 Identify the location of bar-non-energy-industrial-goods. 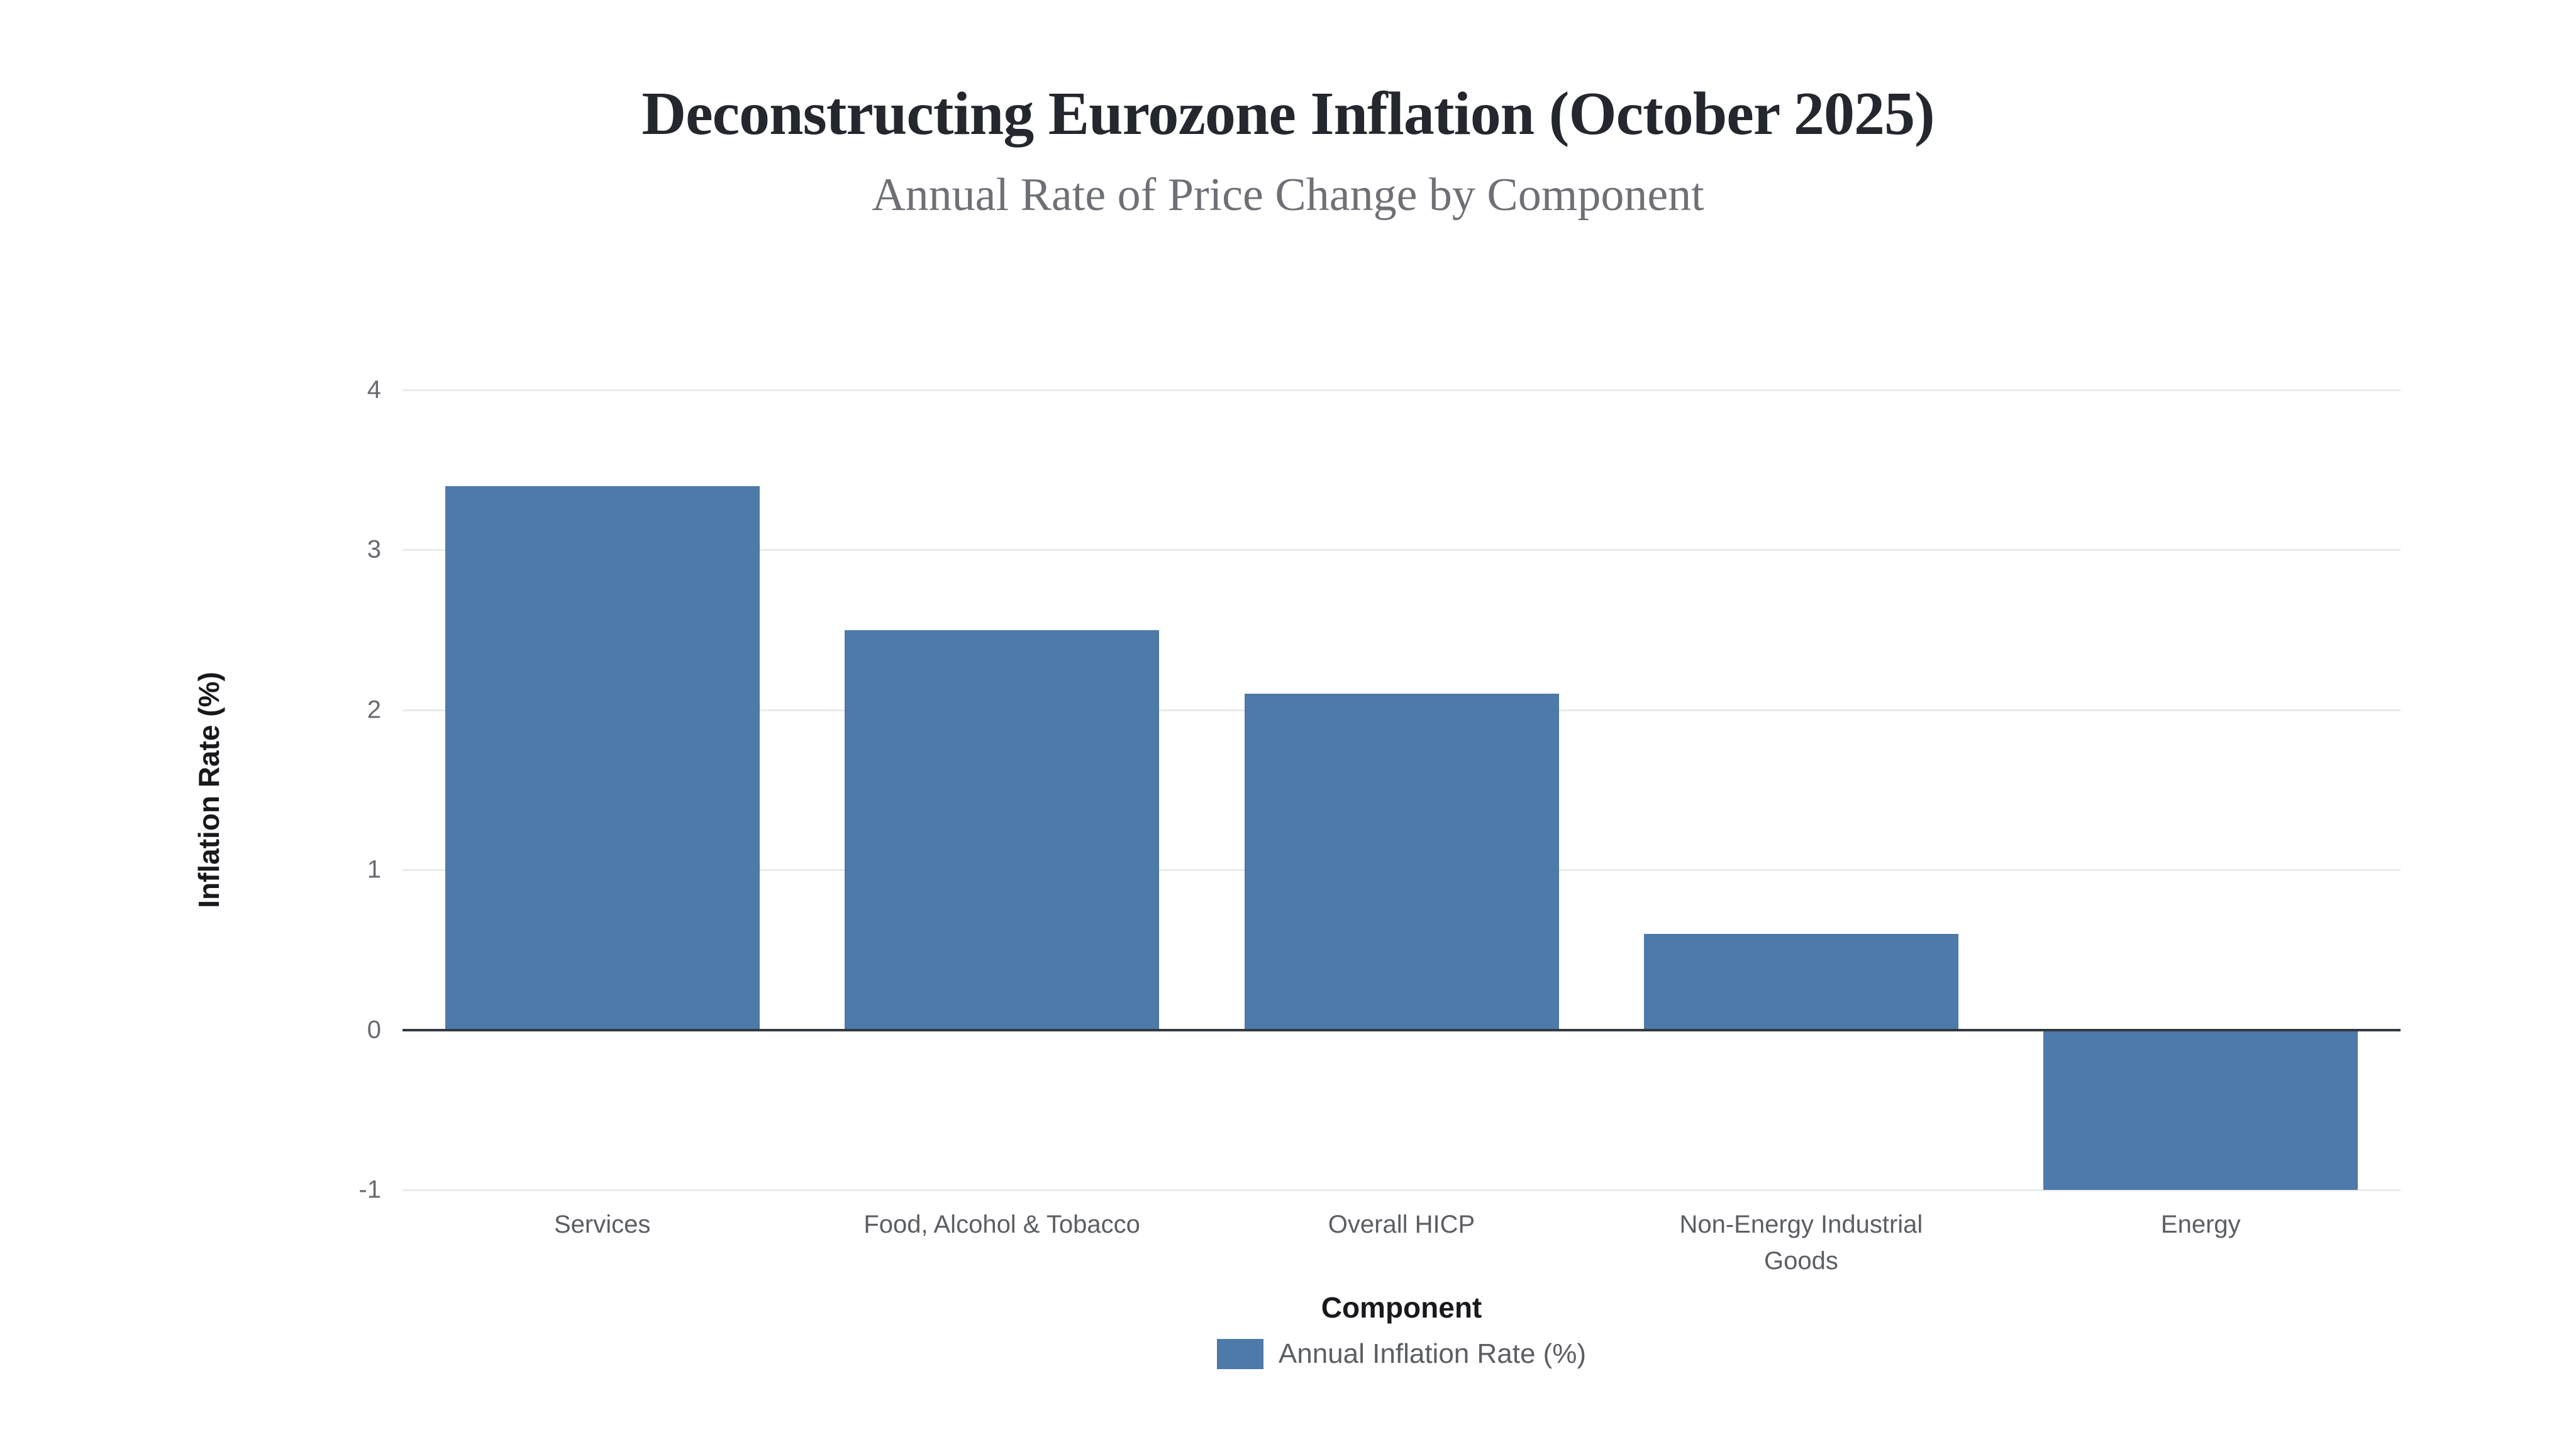
(1800, 981).